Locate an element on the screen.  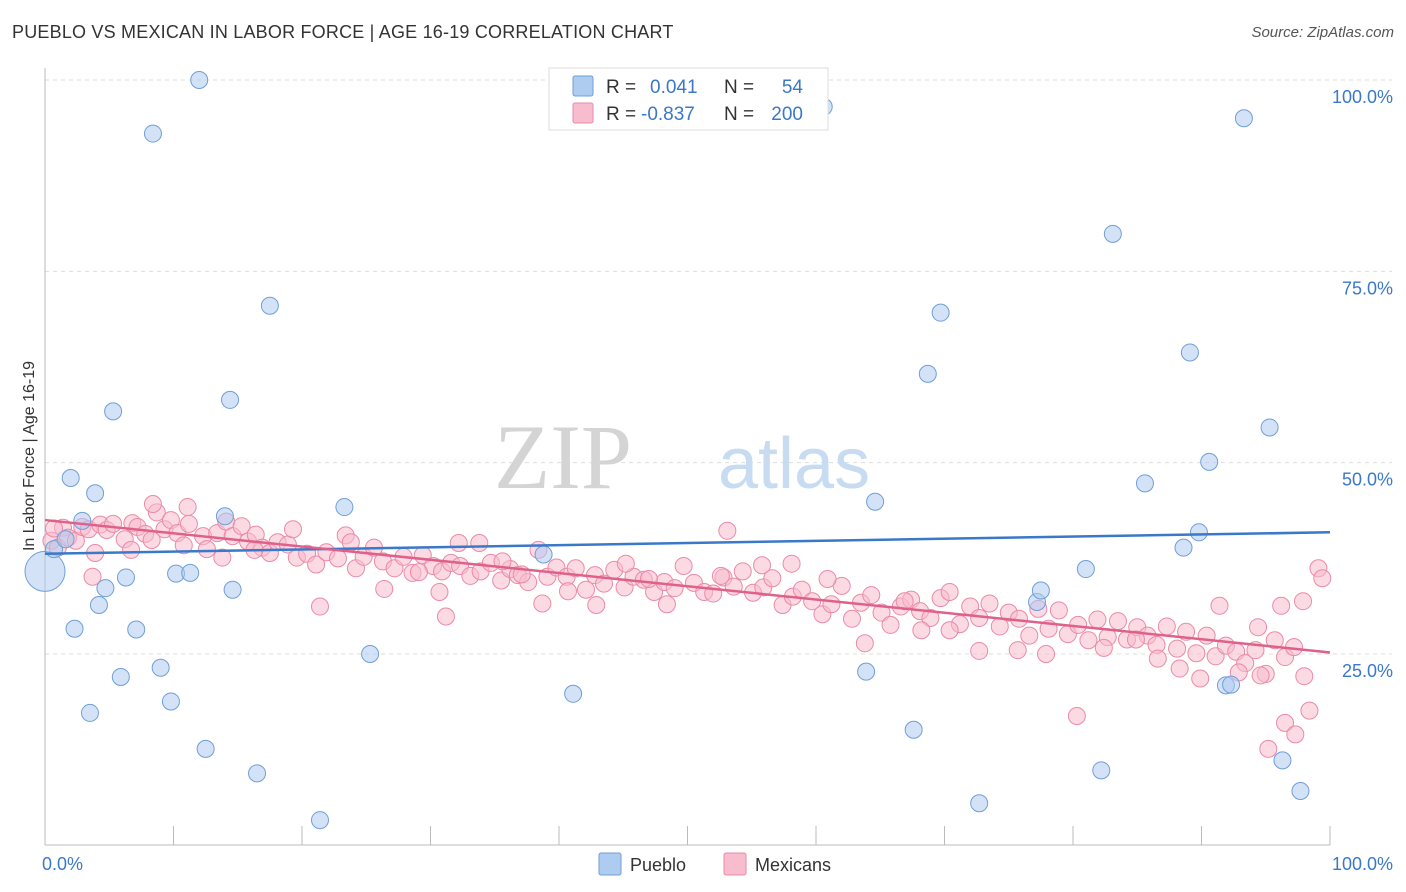
y-tick-label: 100.0% is located at coordinates (1362, 97).